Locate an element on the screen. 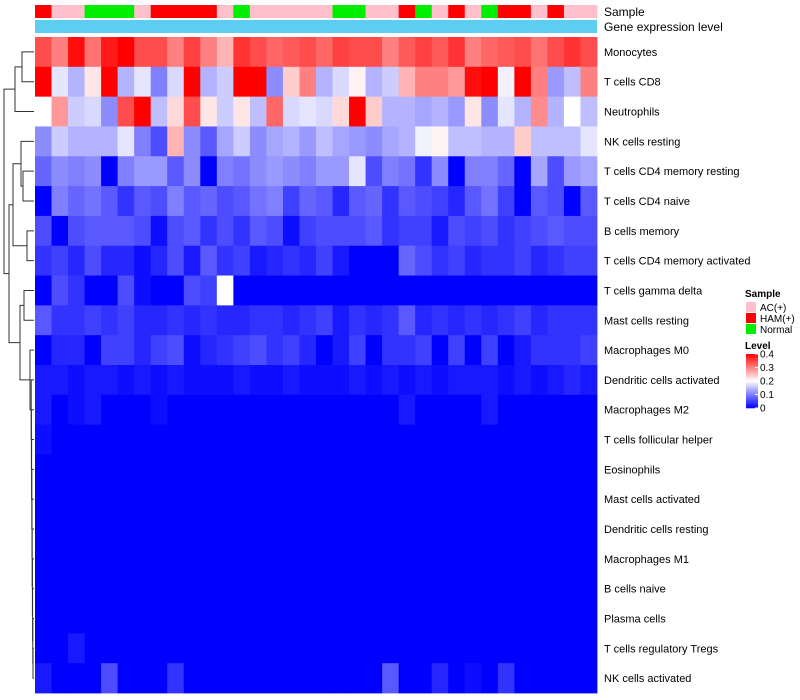 The height and width of the screenshot is (700, 800). legend-swatch is located at coordinates (751, 307).